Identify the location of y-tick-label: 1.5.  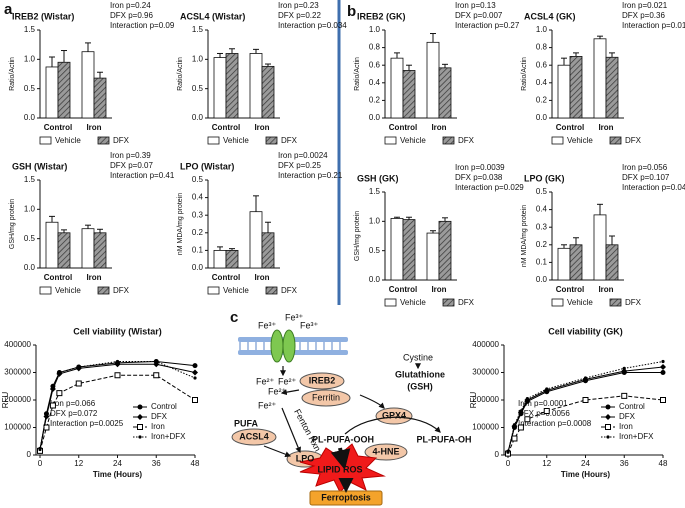
(375, 191).